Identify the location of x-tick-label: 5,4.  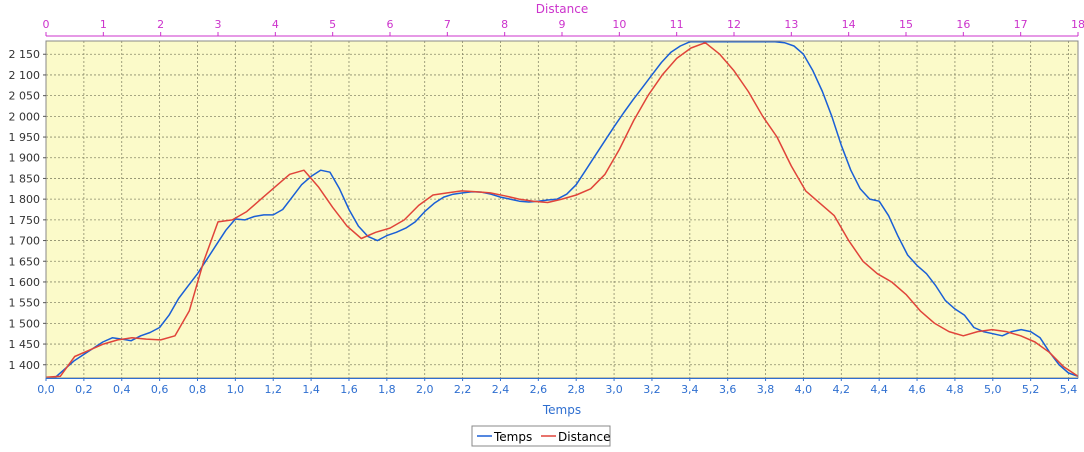
(1069, 389).